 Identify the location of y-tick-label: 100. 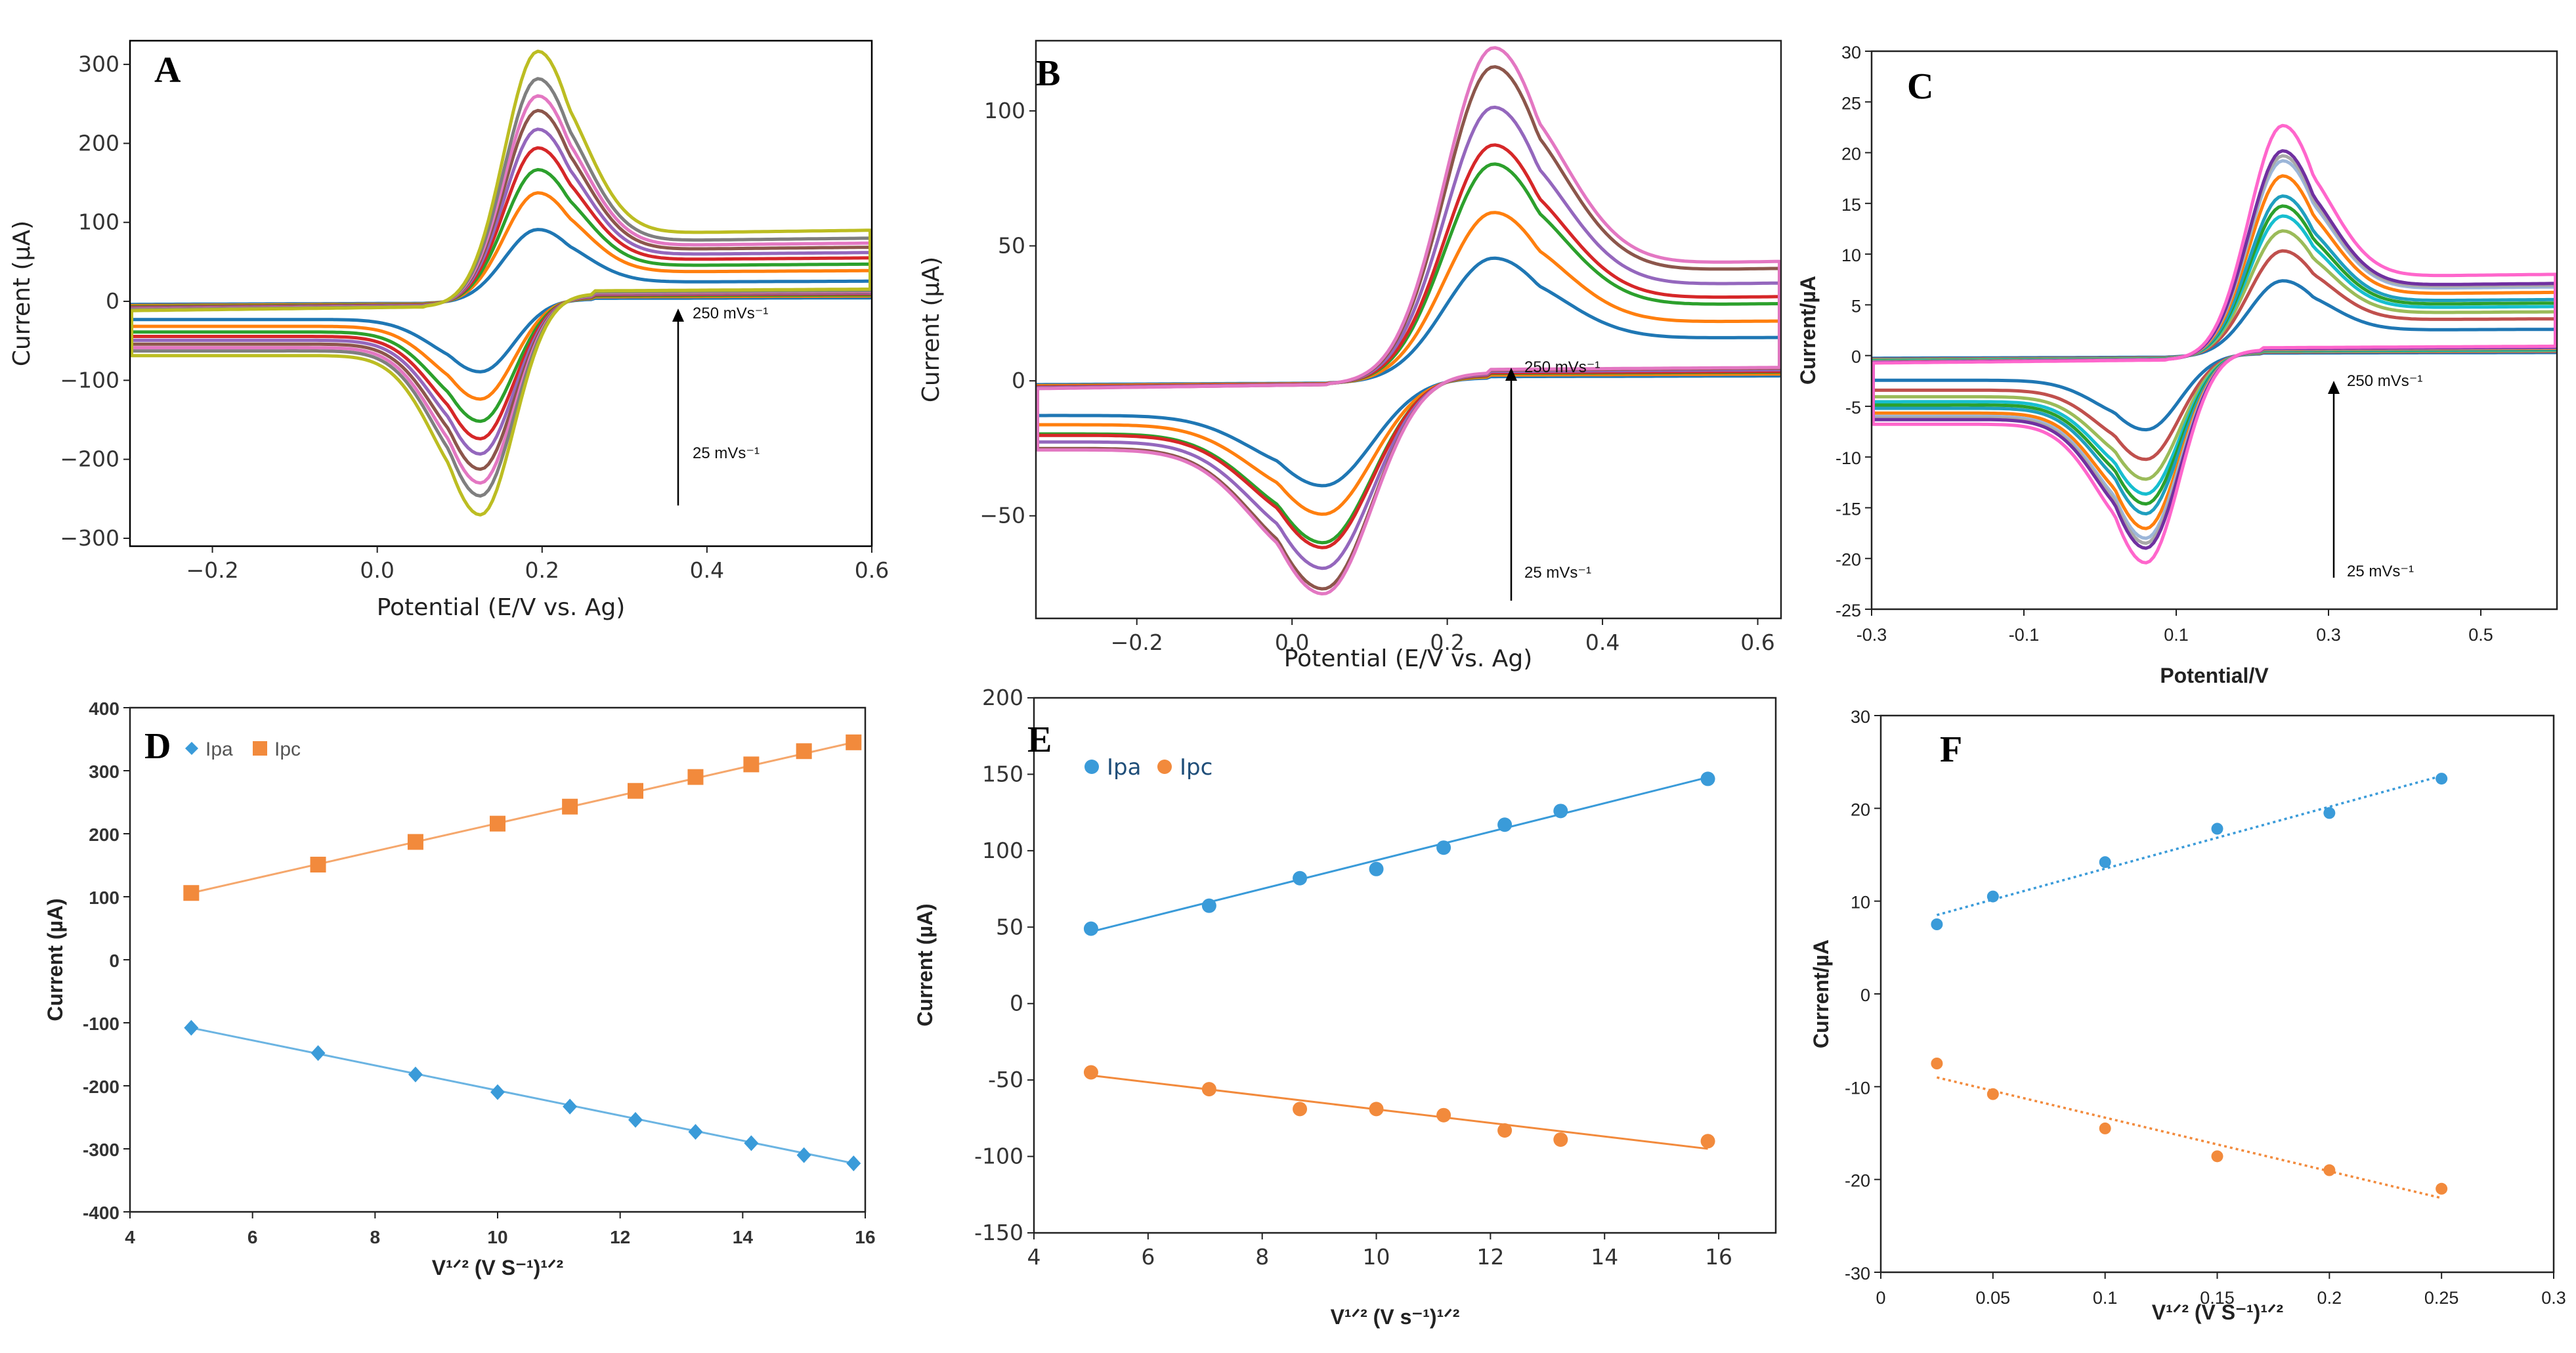
(104, 898).